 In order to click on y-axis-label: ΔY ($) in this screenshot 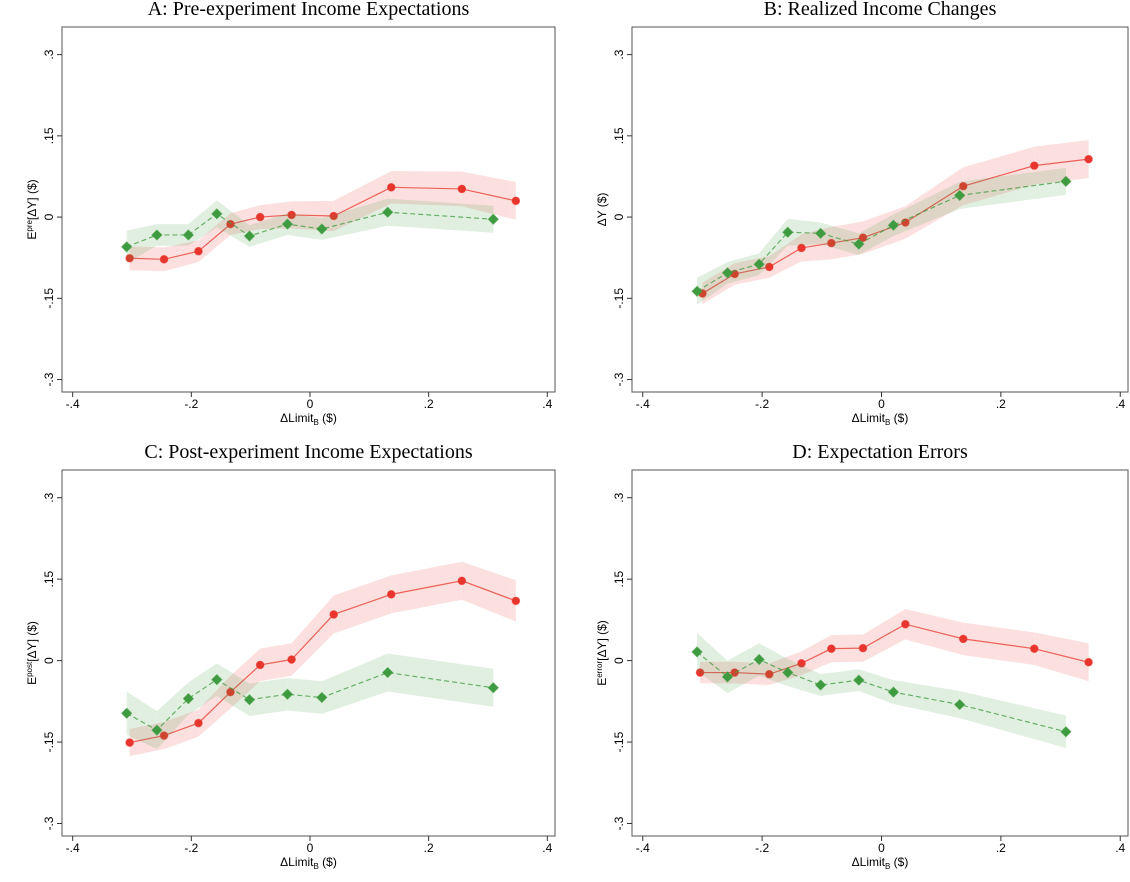, I will do `click(602, 210)`.